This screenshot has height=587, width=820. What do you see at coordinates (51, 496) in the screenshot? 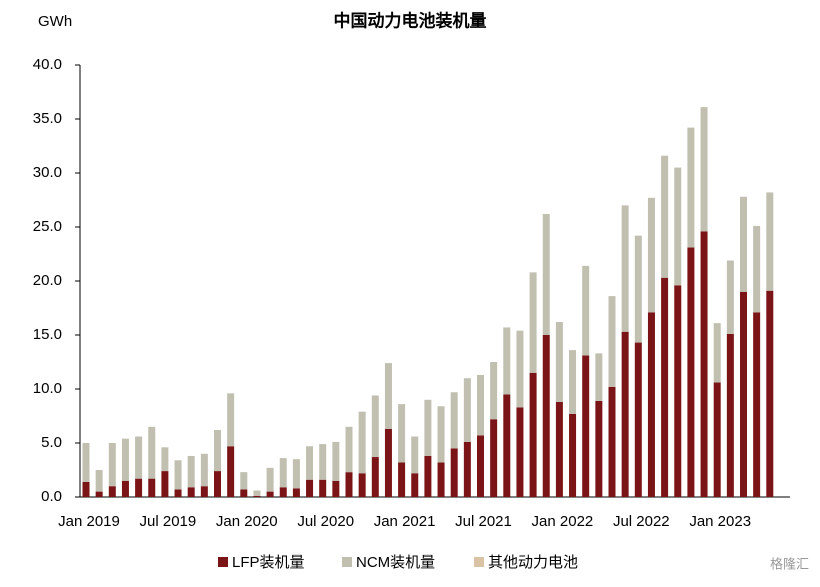
I see `y-tick-label: 0.0` at bounding box center [51, 496].